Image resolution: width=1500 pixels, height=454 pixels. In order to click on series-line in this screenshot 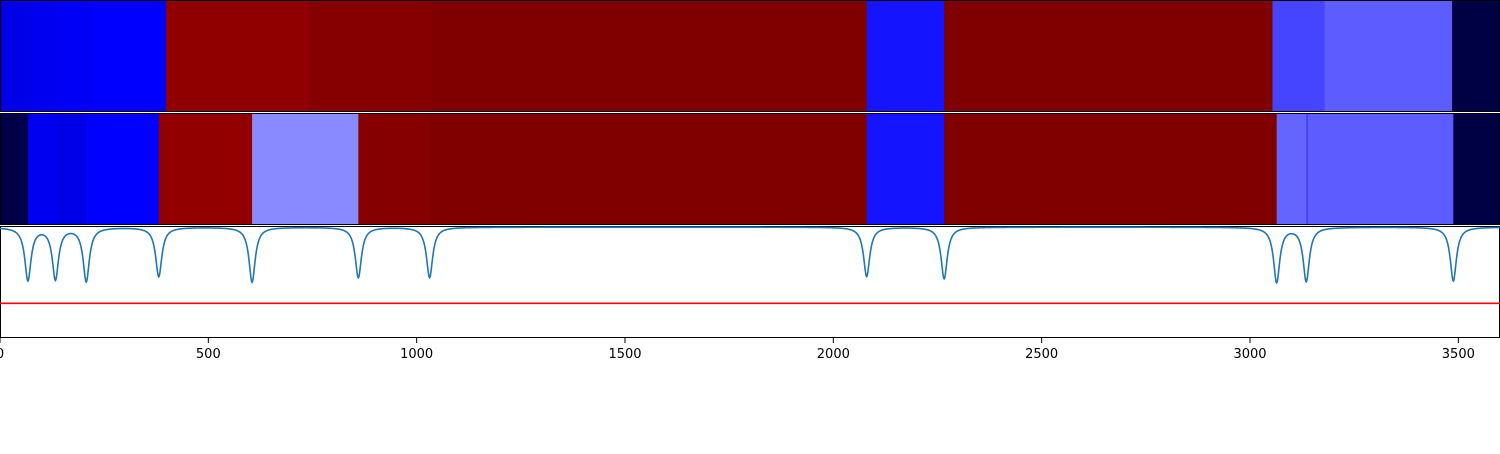, I will do `click(750, 255)`.